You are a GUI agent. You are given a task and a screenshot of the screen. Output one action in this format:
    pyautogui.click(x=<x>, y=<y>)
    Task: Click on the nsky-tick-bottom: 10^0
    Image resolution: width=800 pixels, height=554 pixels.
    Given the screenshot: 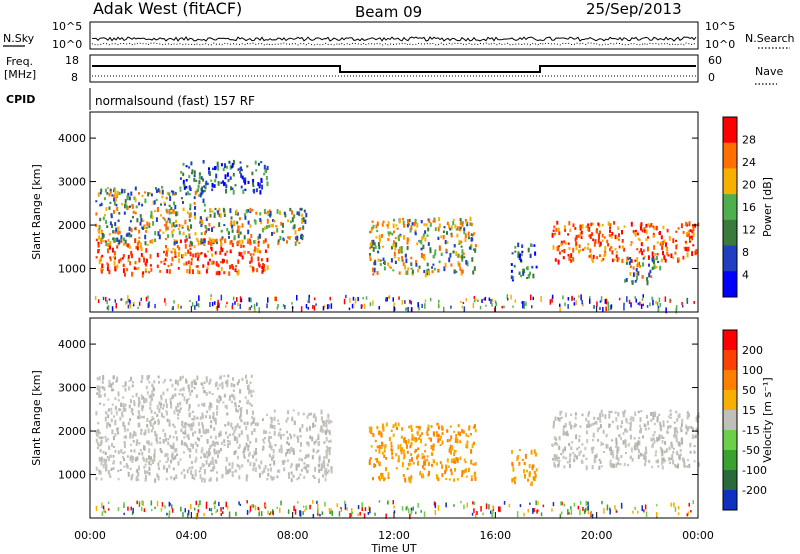 What is the action you would take?
    pyautogui.click(x=67, y=44)
    